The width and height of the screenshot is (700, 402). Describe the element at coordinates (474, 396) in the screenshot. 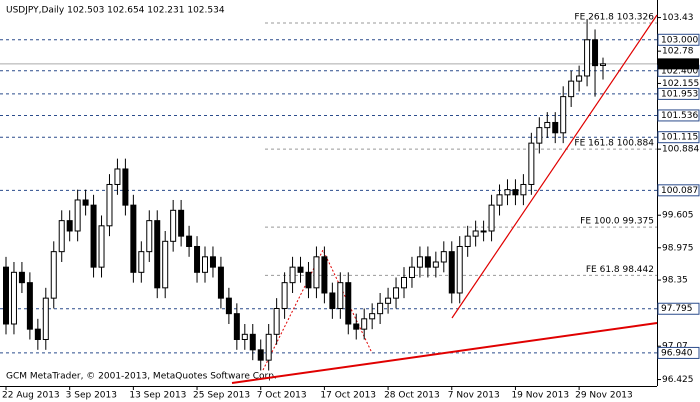

I see `x-tick-label: 7 Nov 2013` at that location.